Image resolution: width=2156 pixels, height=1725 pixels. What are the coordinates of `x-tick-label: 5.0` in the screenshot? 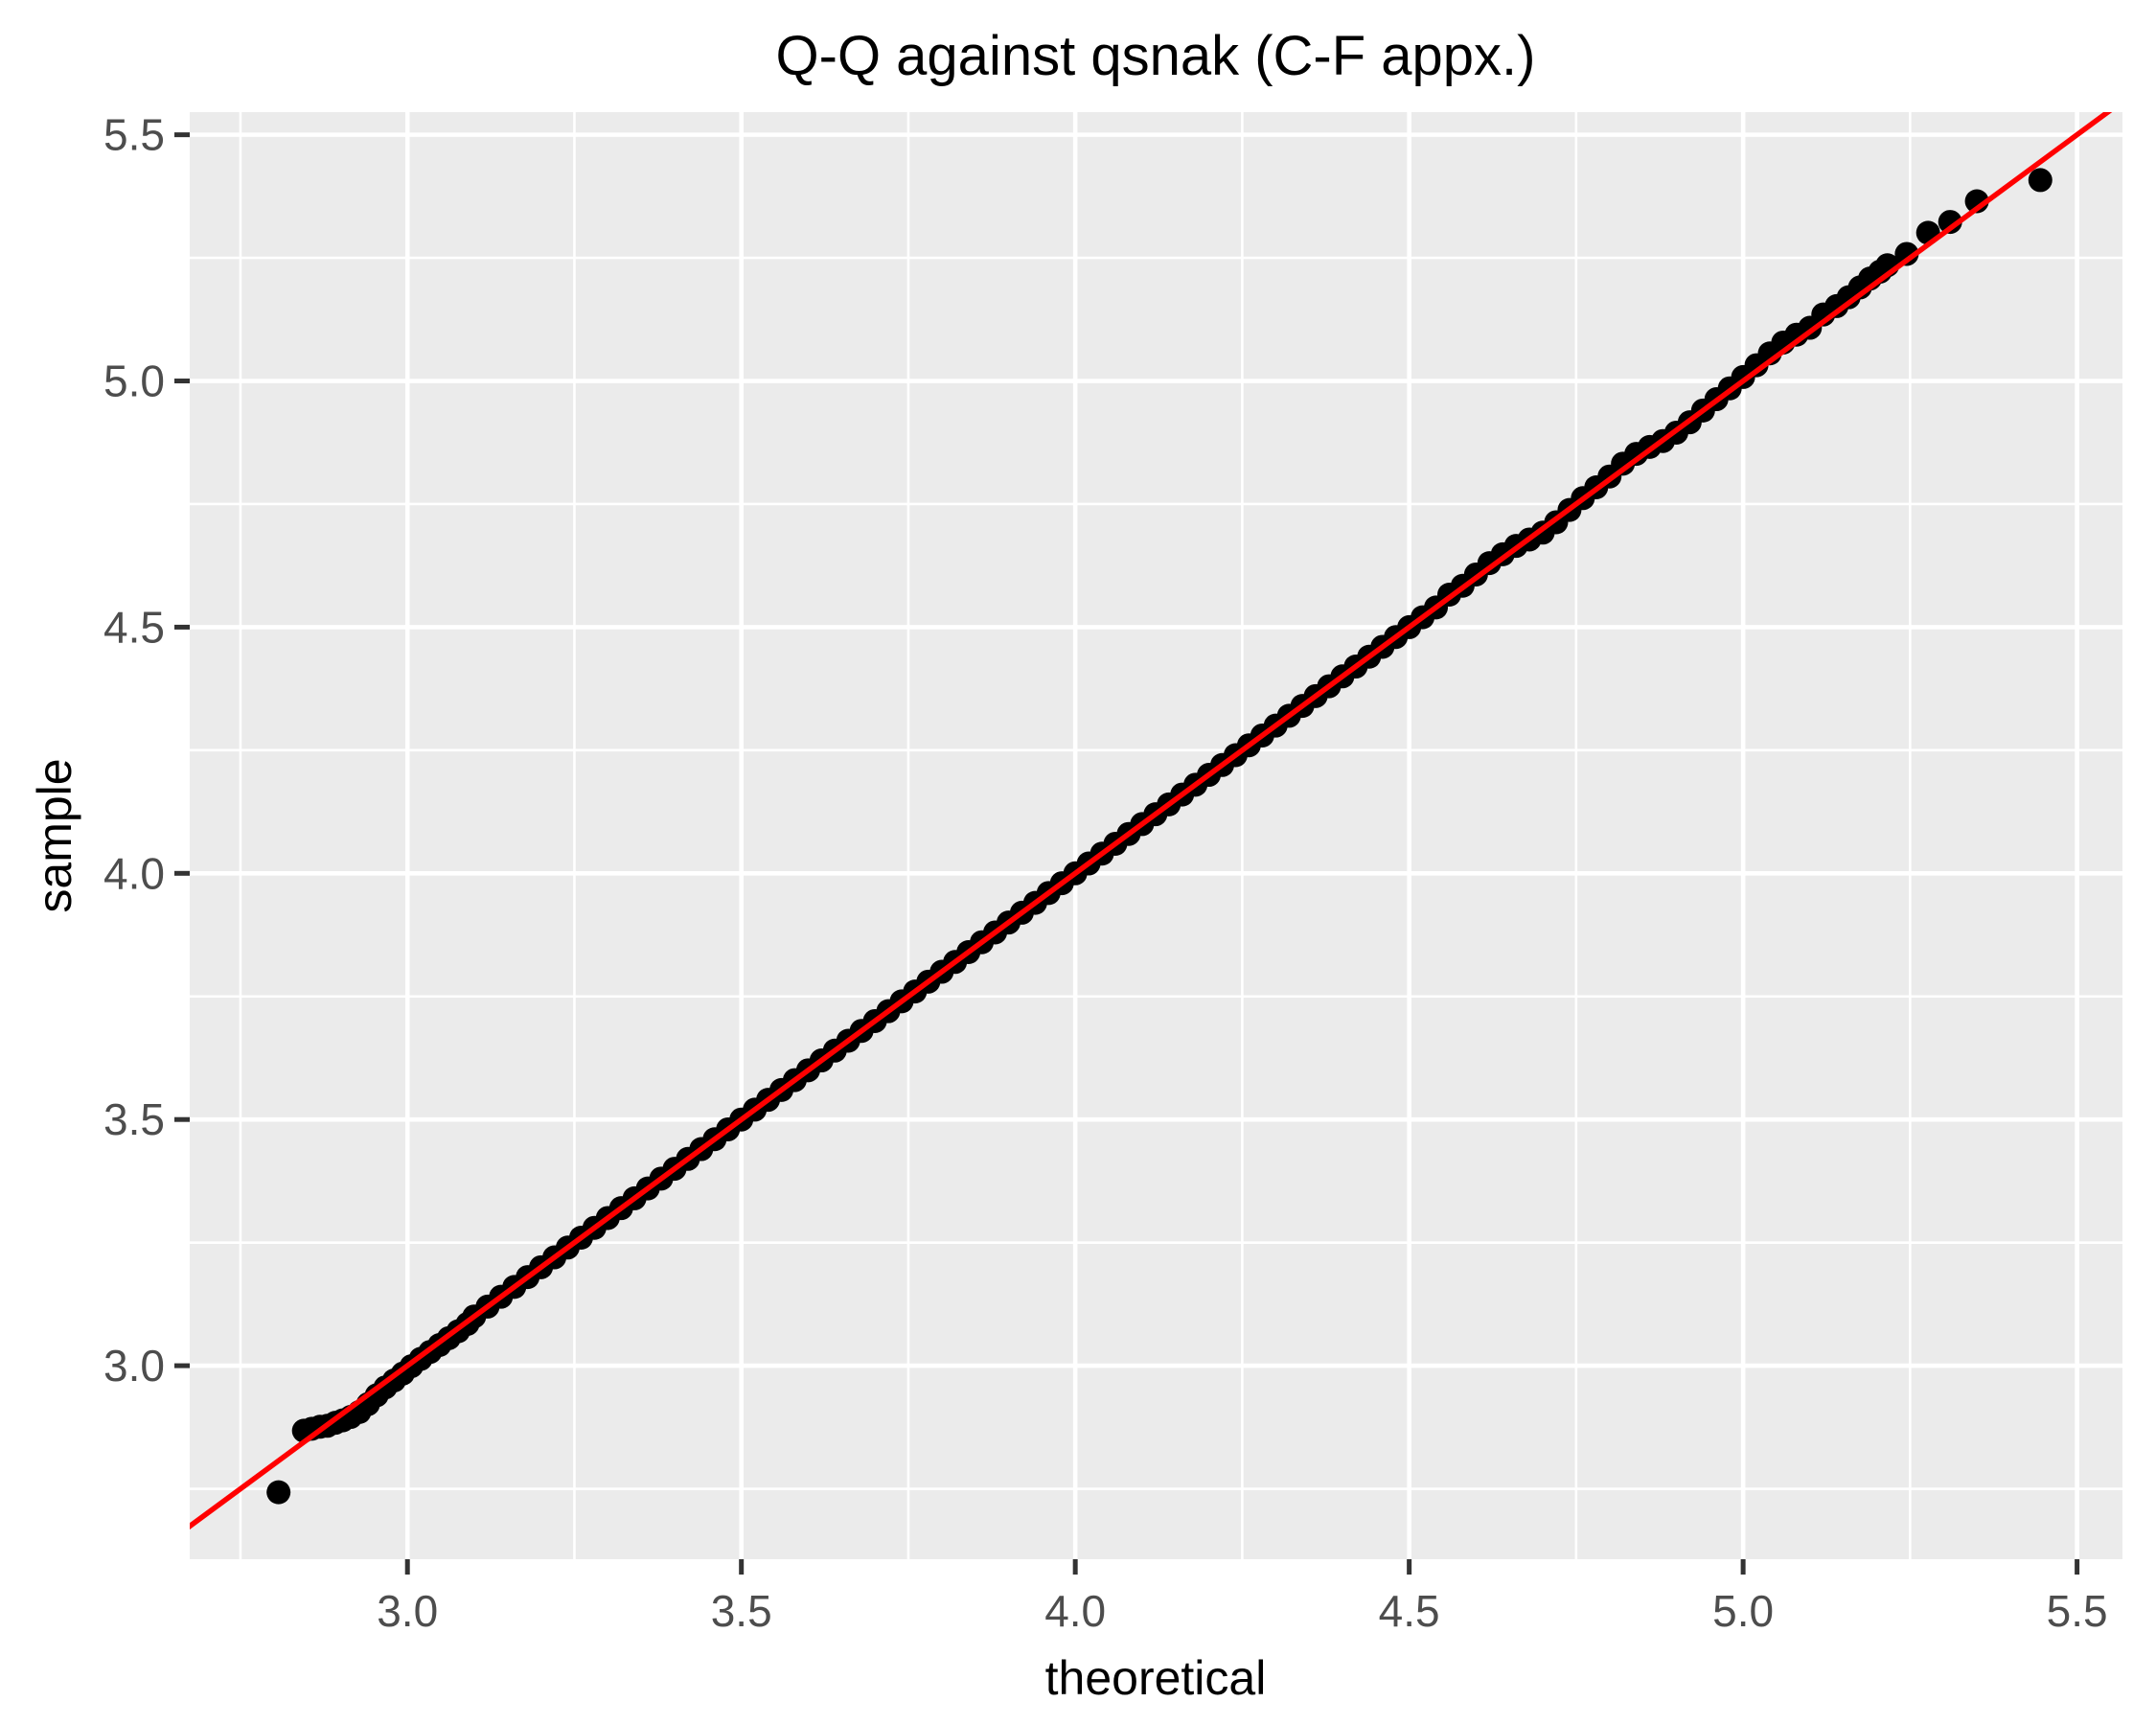 It's located at (1743, 1611).